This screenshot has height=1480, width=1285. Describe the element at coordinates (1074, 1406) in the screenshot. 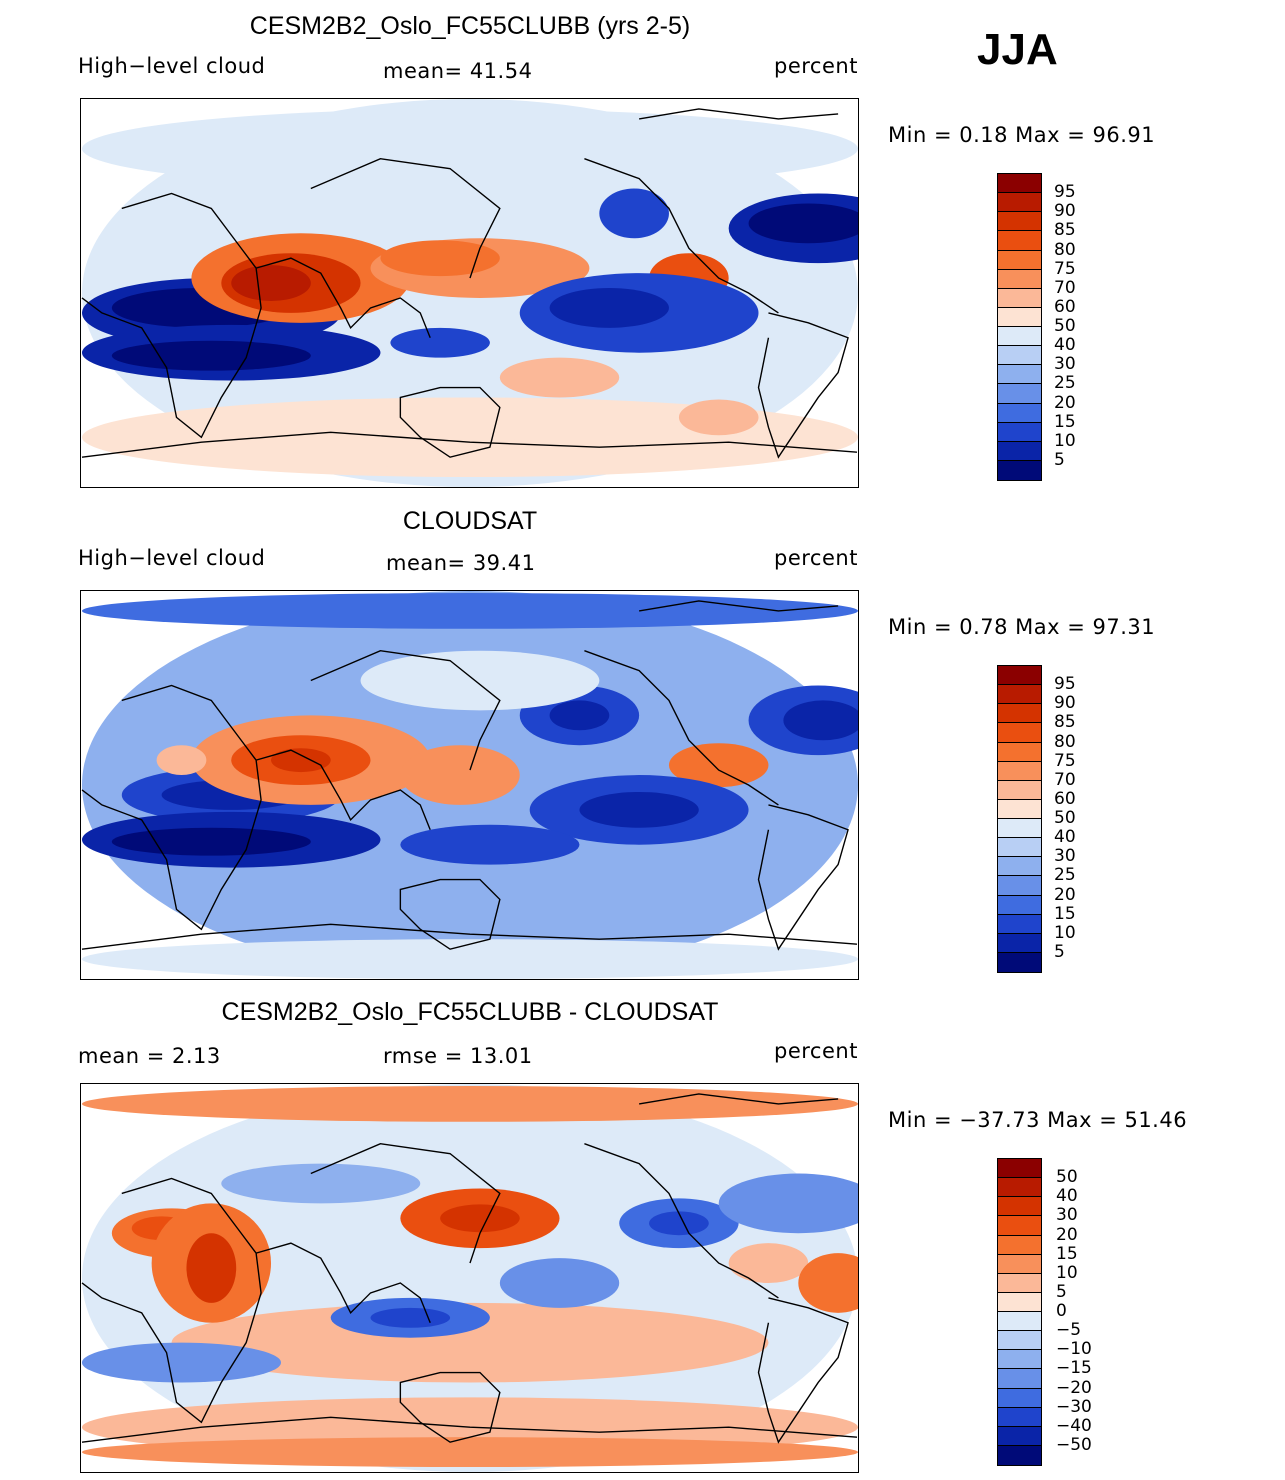

I see `colorbar-tick-label: −30` at that location.